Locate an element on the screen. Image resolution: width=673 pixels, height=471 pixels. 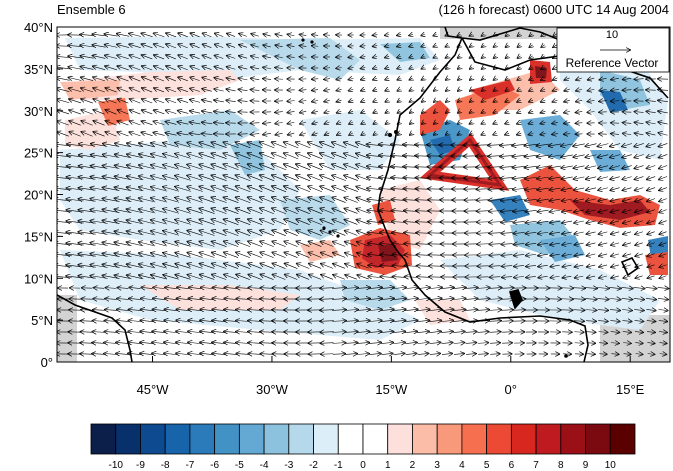
lon-tick-label: 30°W is located at coordinates (272, 389).